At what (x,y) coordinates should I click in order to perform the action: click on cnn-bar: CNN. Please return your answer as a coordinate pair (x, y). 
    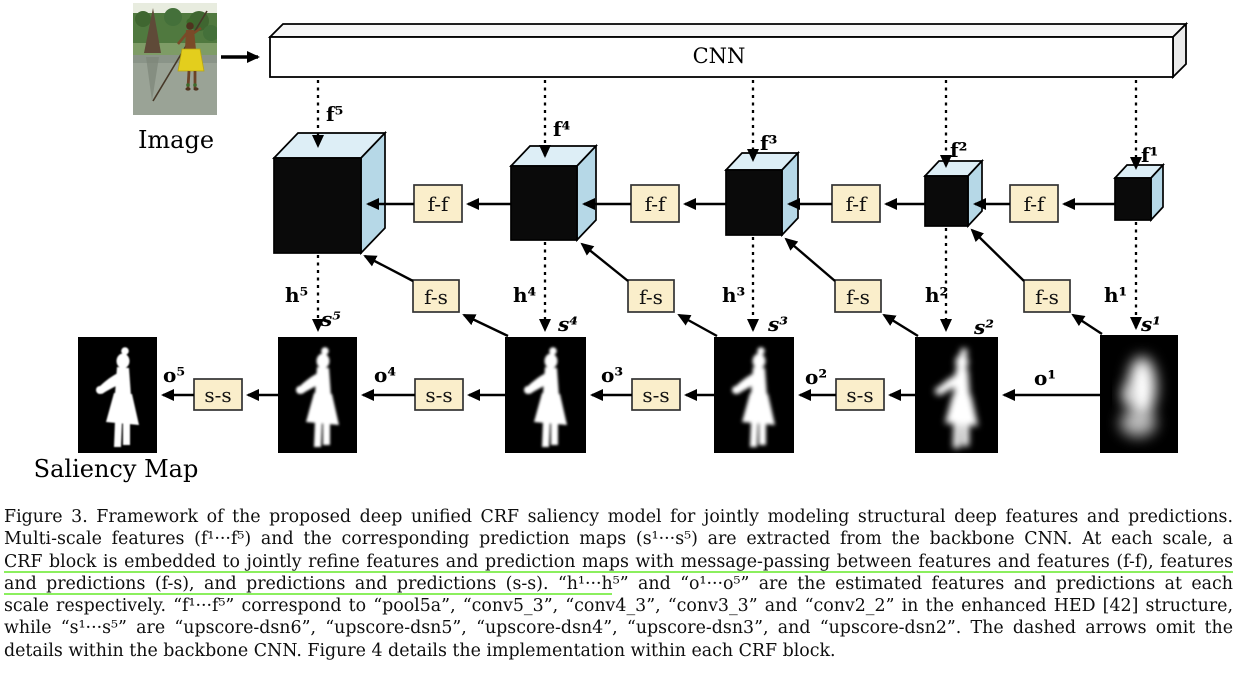
    Looking at the image, I should click on (728, 50).